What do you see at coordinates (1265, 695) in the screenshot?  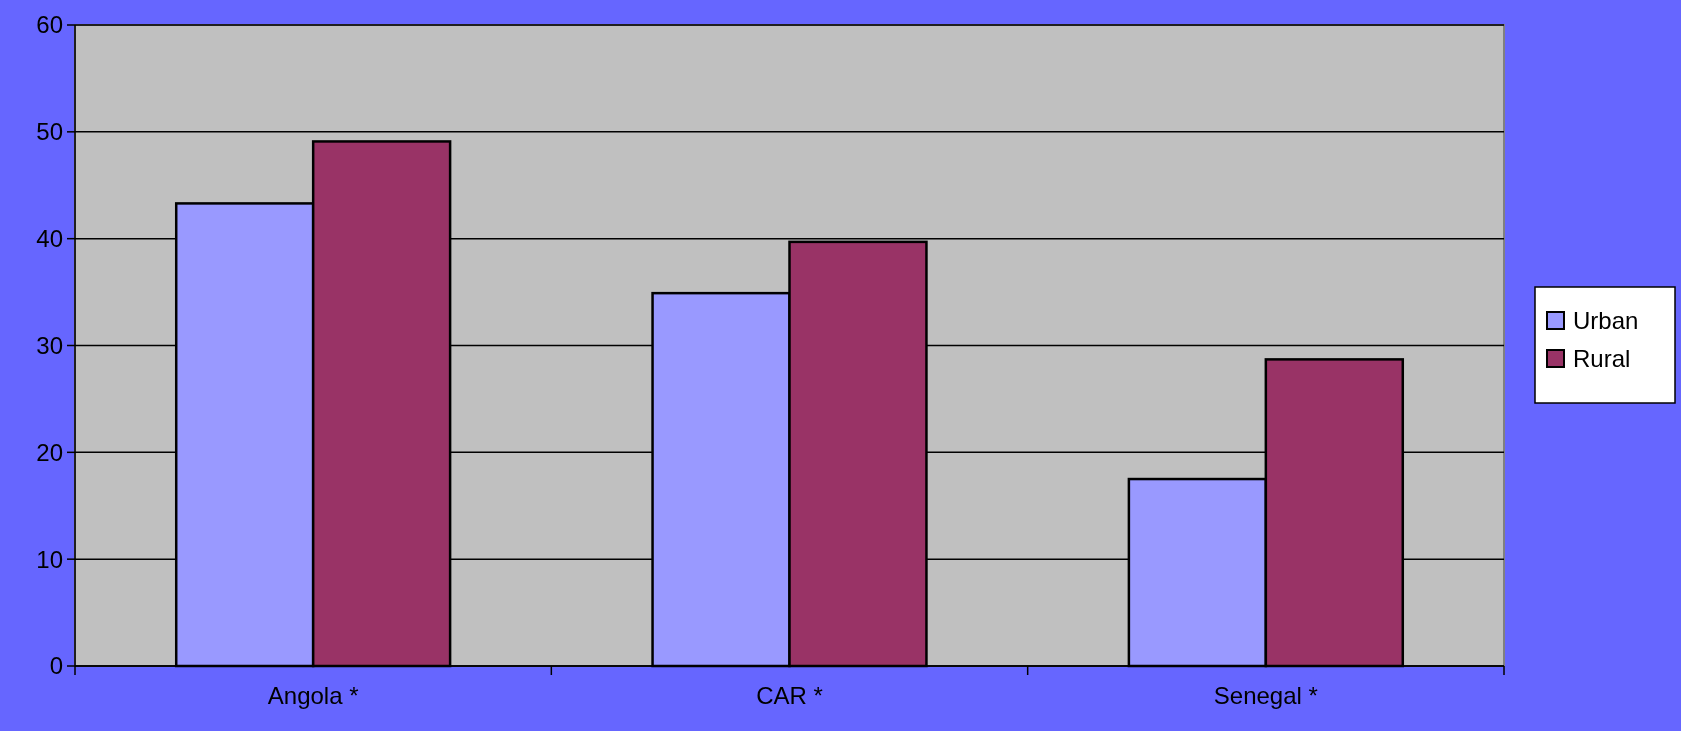 I see `x-tick-label: Senegal *` at bounding box center [1265, 695].